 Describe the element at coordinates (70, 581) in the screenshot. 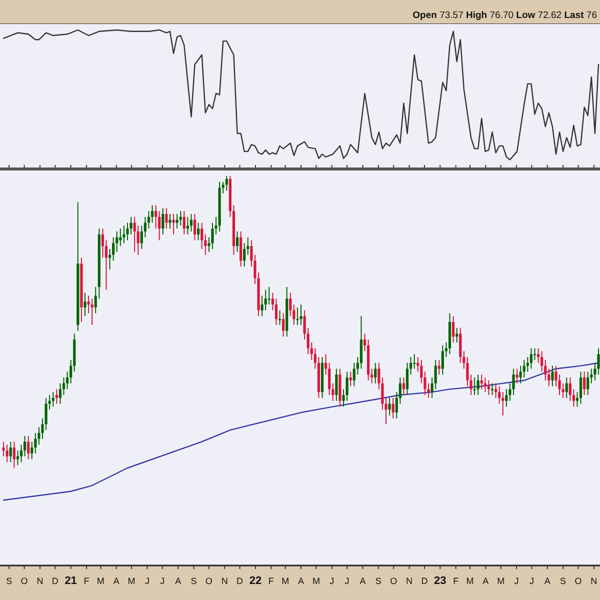

I see `x-tick-label: 21` at that location.